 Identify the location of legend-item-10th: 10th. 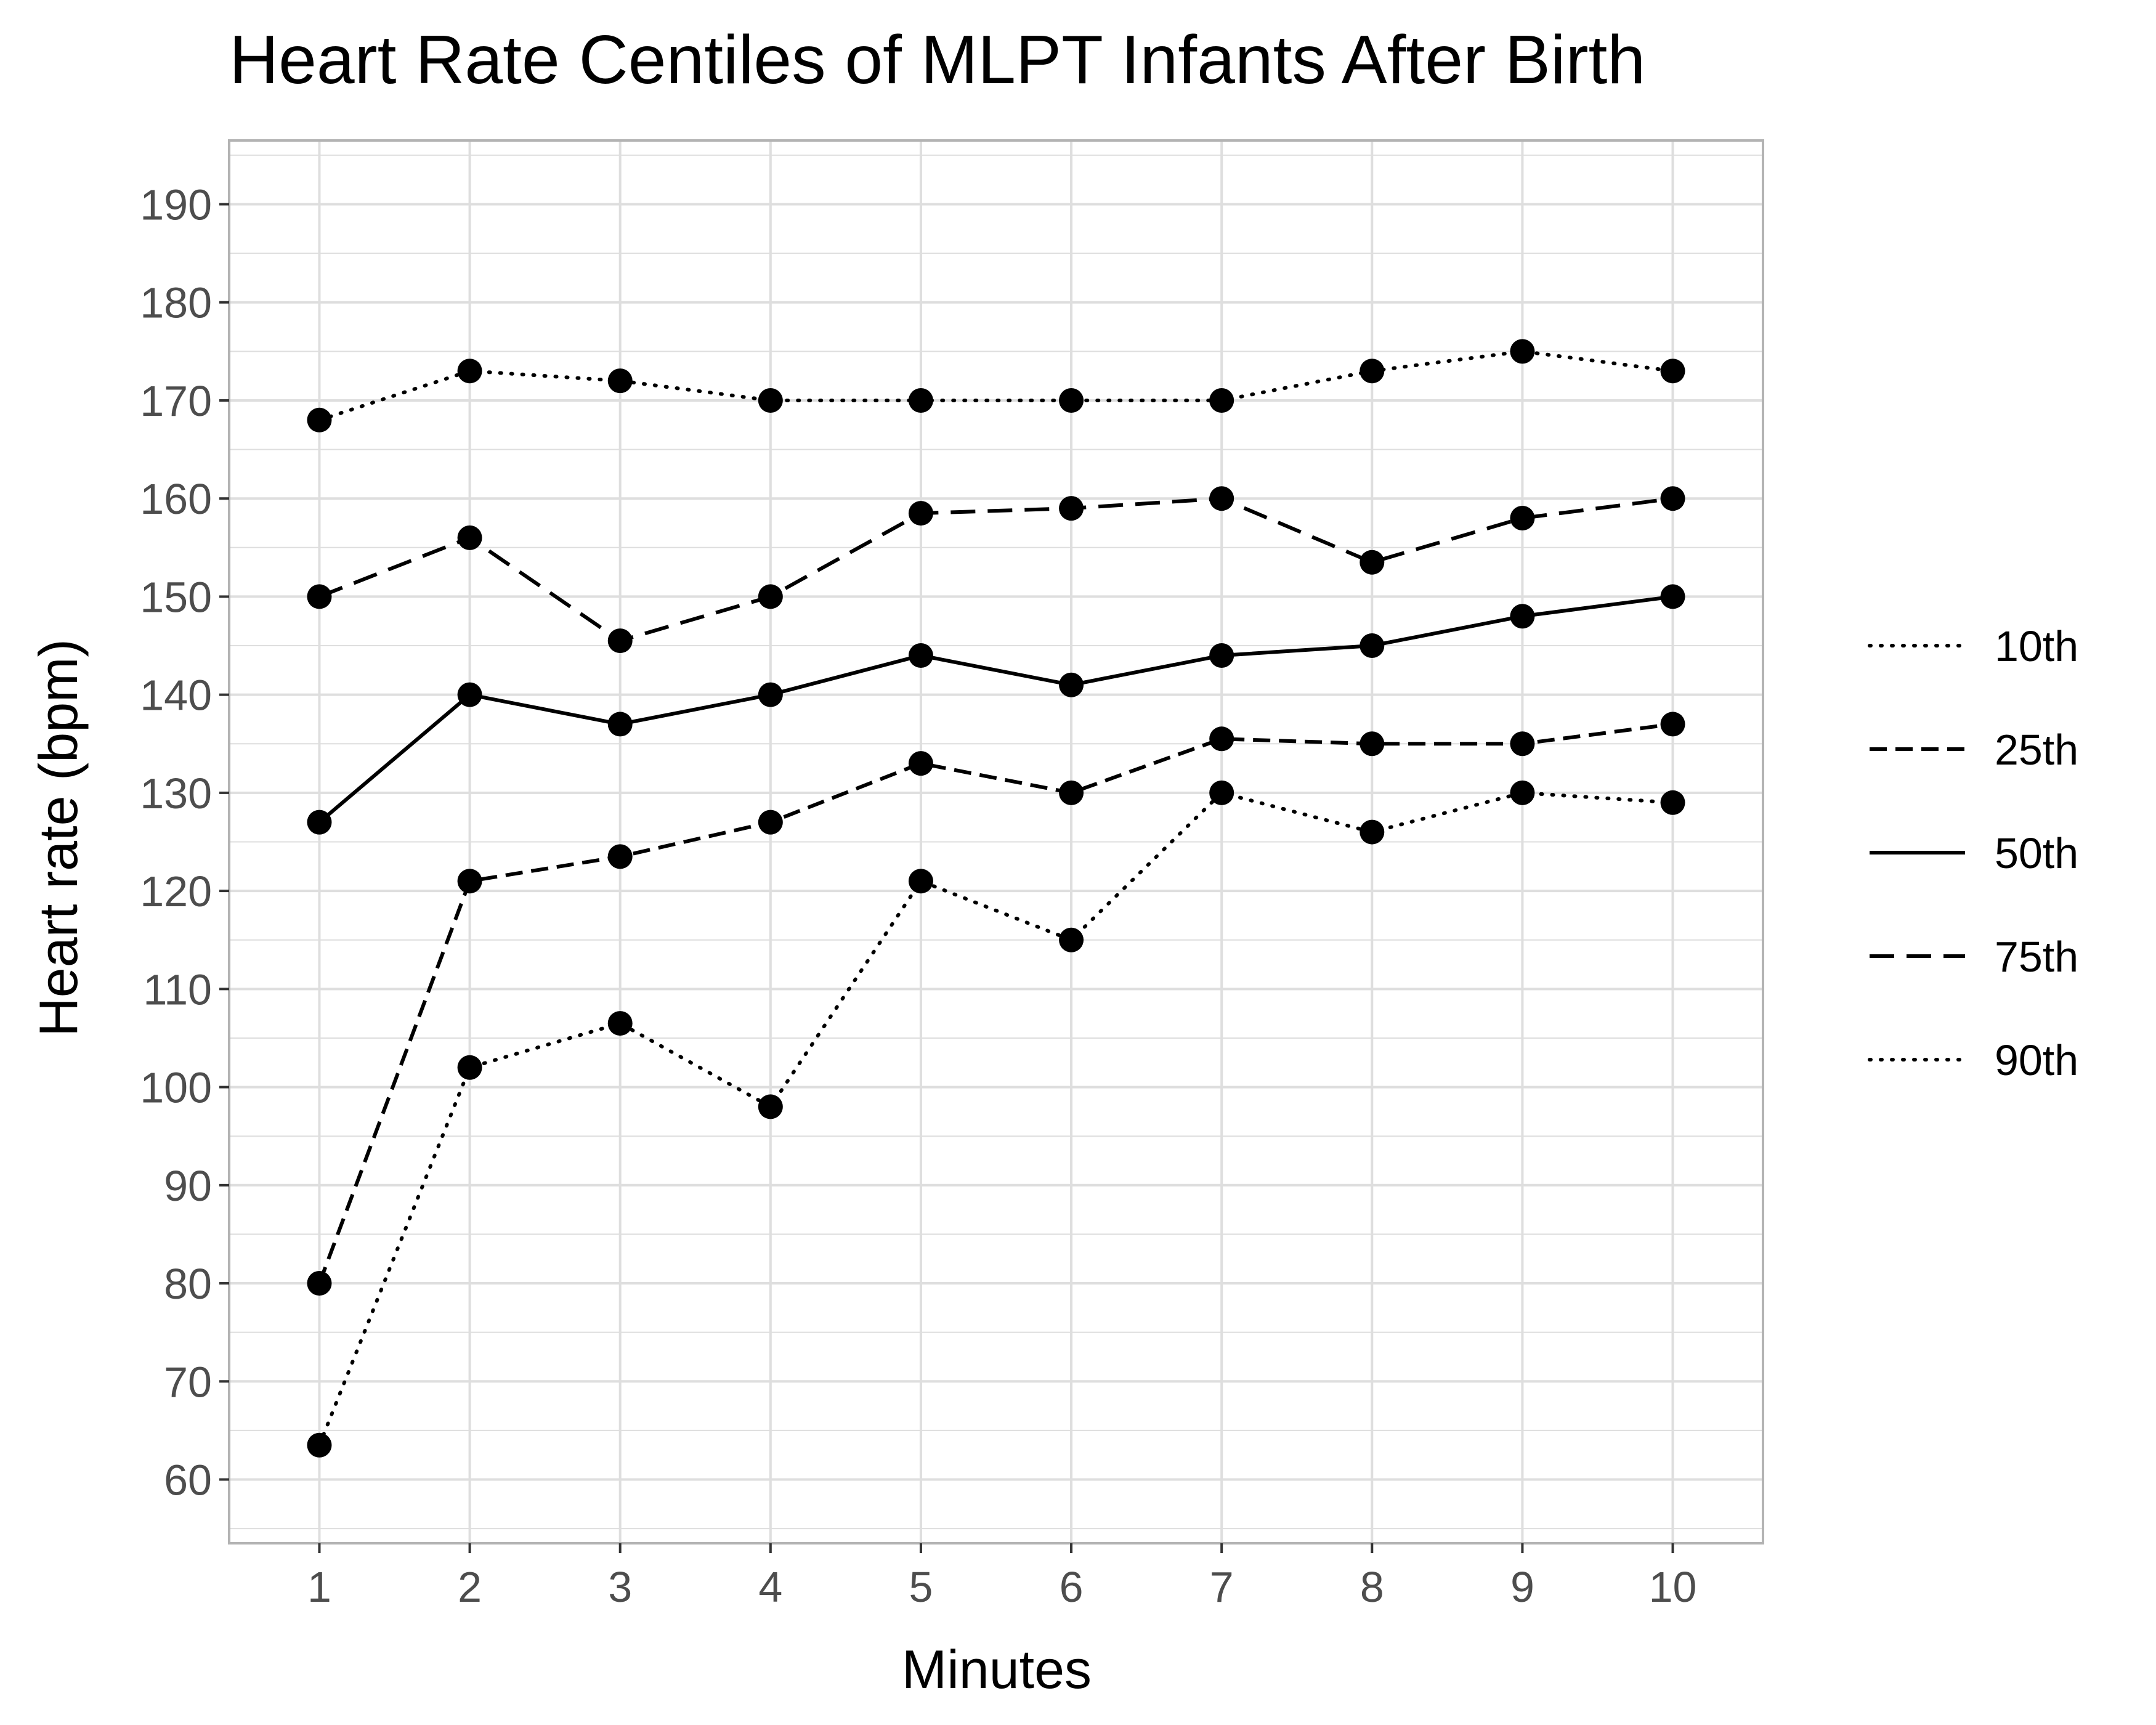
(1973, 646).